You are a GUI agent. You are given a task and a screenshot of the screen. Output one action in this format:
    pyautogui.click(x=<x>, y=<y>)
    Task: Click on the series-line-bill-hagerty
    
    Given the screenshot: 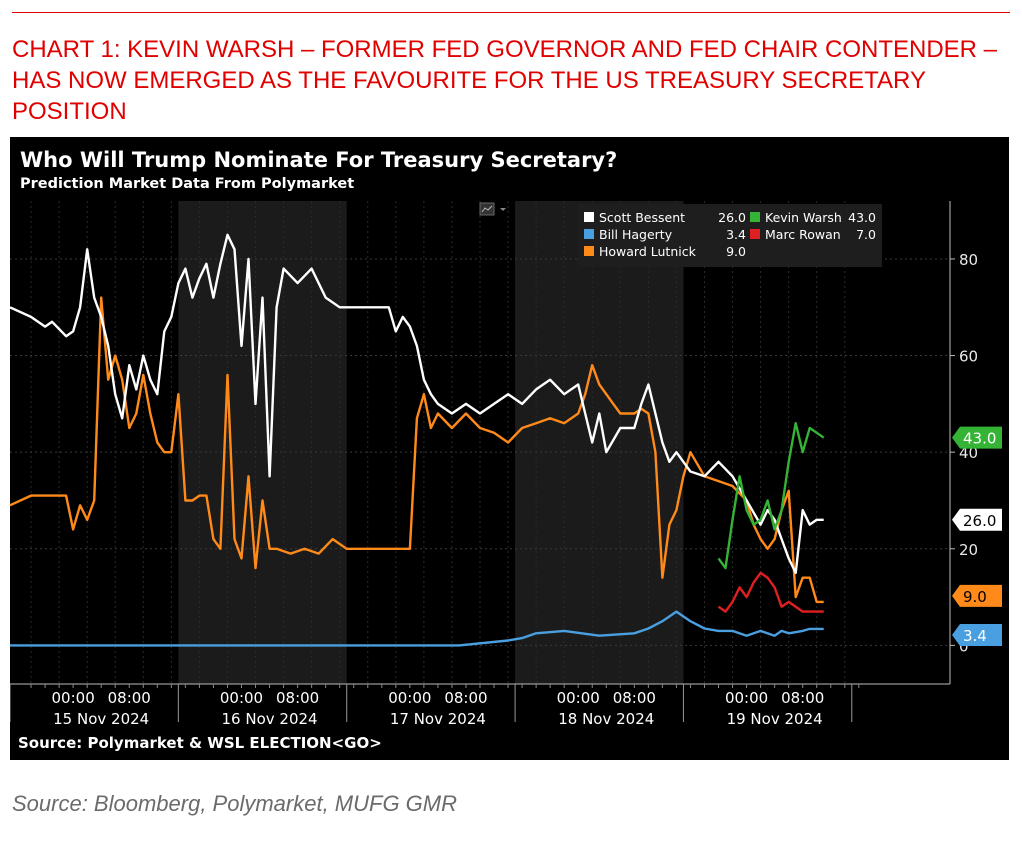 What is the action you would take?
    pyautogui.click(x=417, y=628)
    